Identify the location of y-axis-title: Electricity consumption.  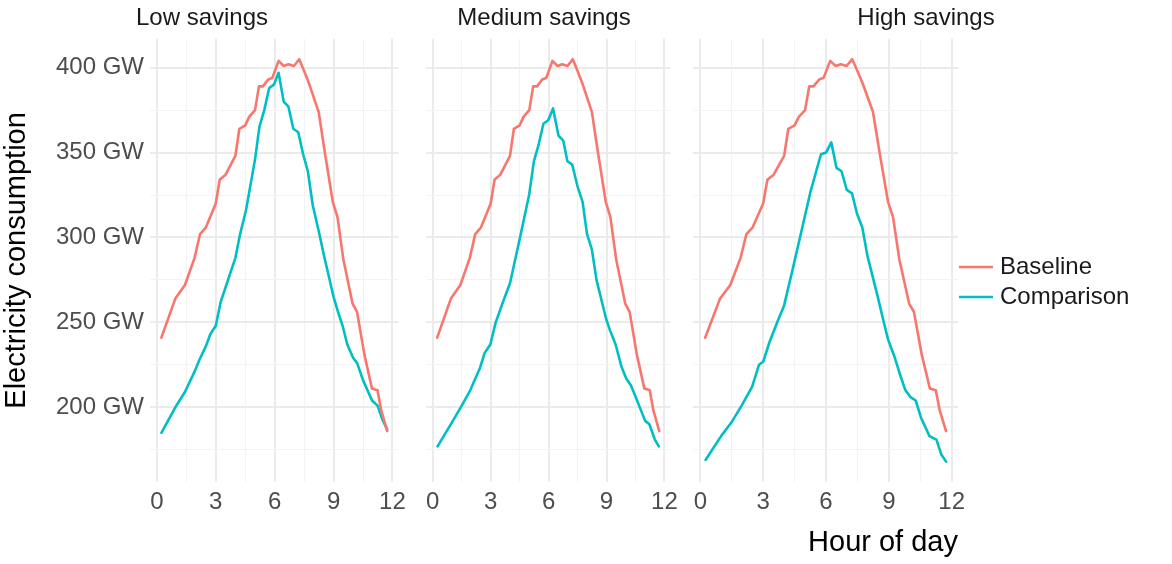
(16, 260).